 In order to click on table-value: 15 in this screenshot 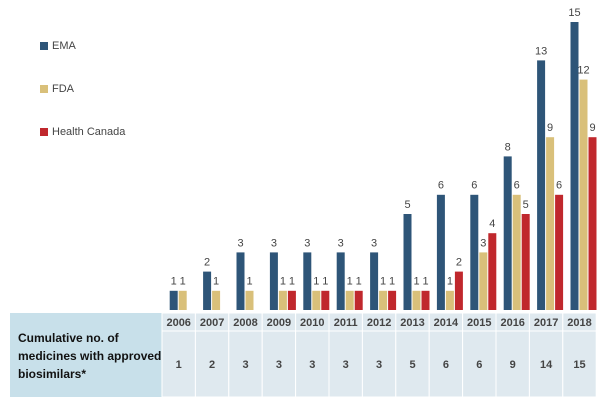, I will do `click(579, 365)`.